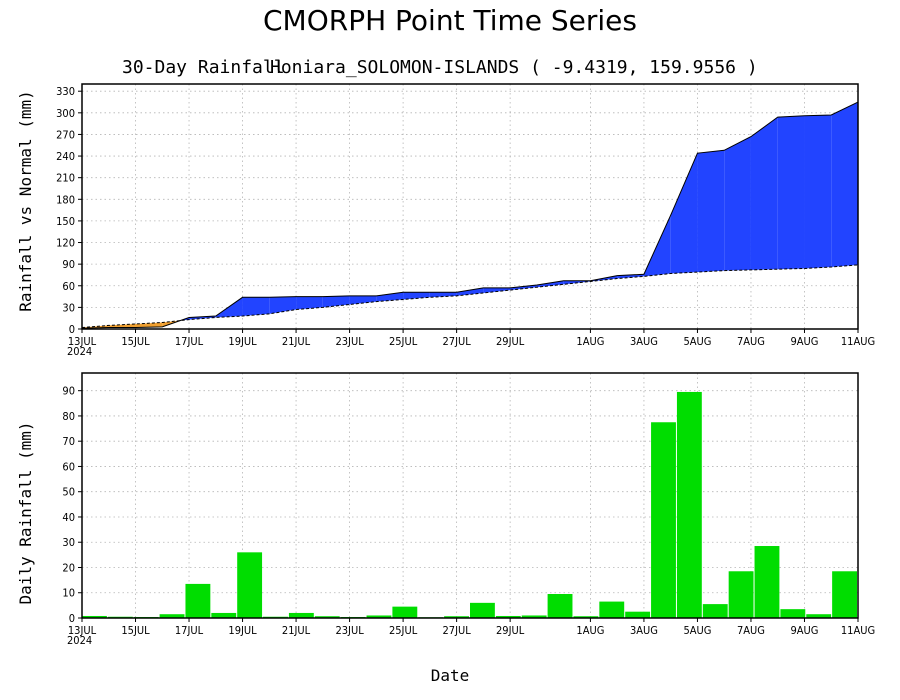 This screenshot has width=900, height=700. I want to click on bottom-y-tick-label: 0, so click(72, 618).